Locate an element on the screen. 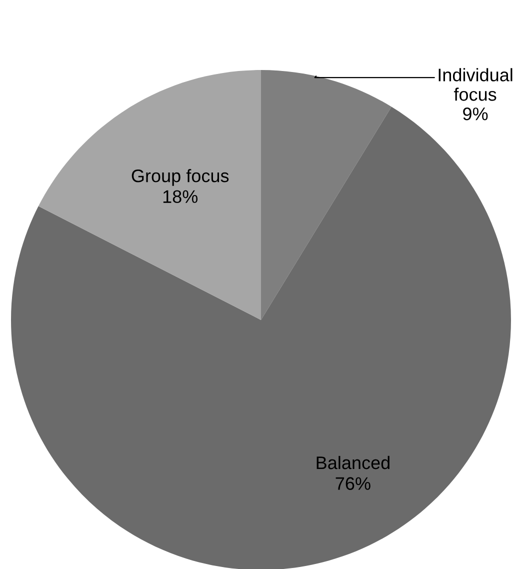 This screenshot has height=569, width=519. data-label: 76% is located at coordinates (353, 483).